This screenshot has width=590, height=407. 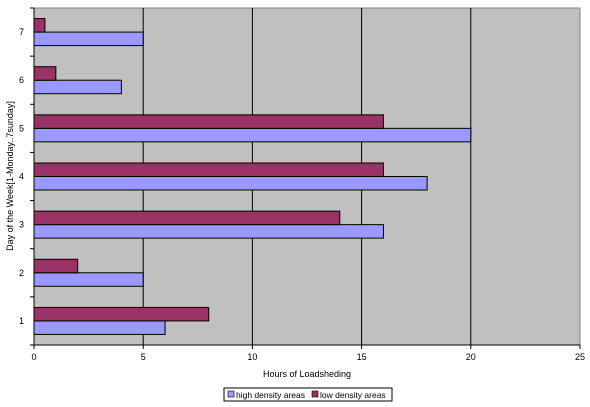 I want to click on y-tick-label: 6, so click(x=21, y=80).